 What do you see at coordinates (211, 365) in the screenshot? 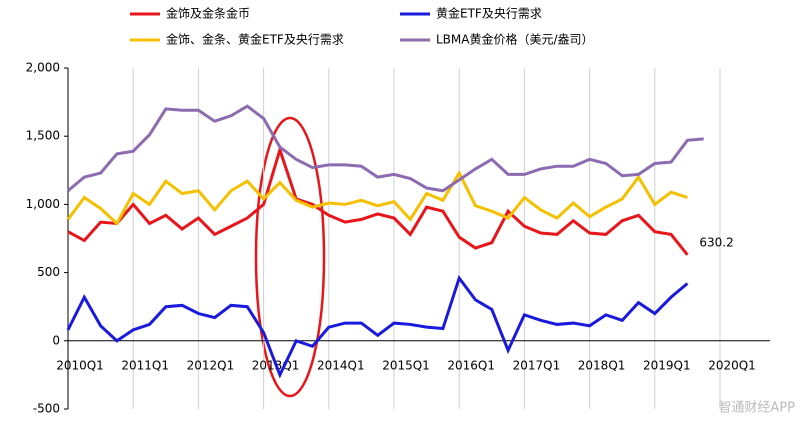
I see `x-tick-label: 2012Q1` at bounding box center [211, 365].